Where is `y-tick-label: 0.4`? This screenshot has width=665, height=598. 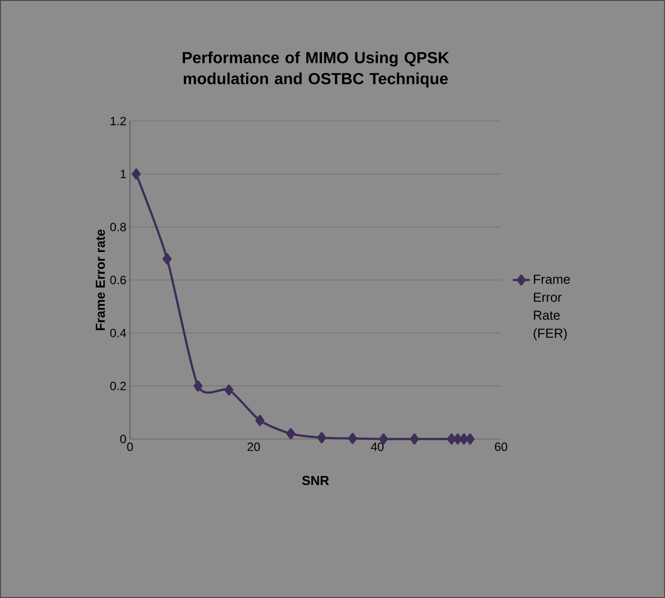
y-tick-label: 0.4 is located at coordinates (118, 333).